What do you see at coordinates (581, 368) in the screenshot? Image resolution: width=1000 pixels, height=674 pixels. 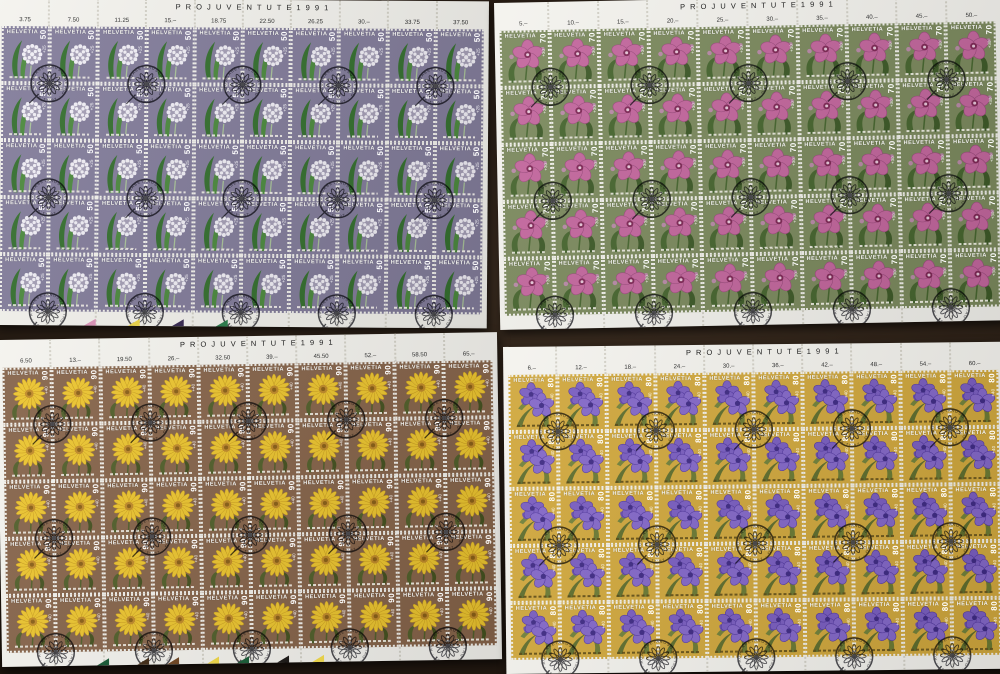 I see `column-total: 12.–` at bounding box center [581, 368].